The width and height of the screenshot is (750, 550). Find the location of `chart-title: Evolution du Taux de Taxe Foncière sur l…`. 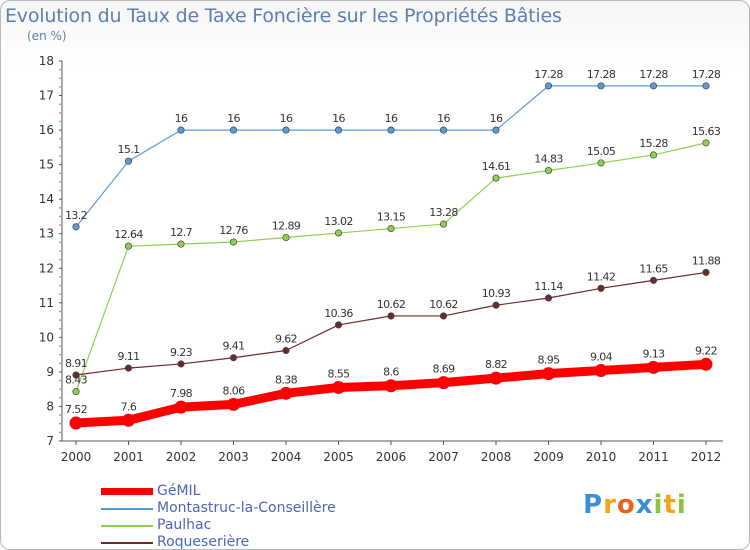

chart-title: Evolution du Taux de Taxe Foncière sur l… is located at coordinates (283, 16).